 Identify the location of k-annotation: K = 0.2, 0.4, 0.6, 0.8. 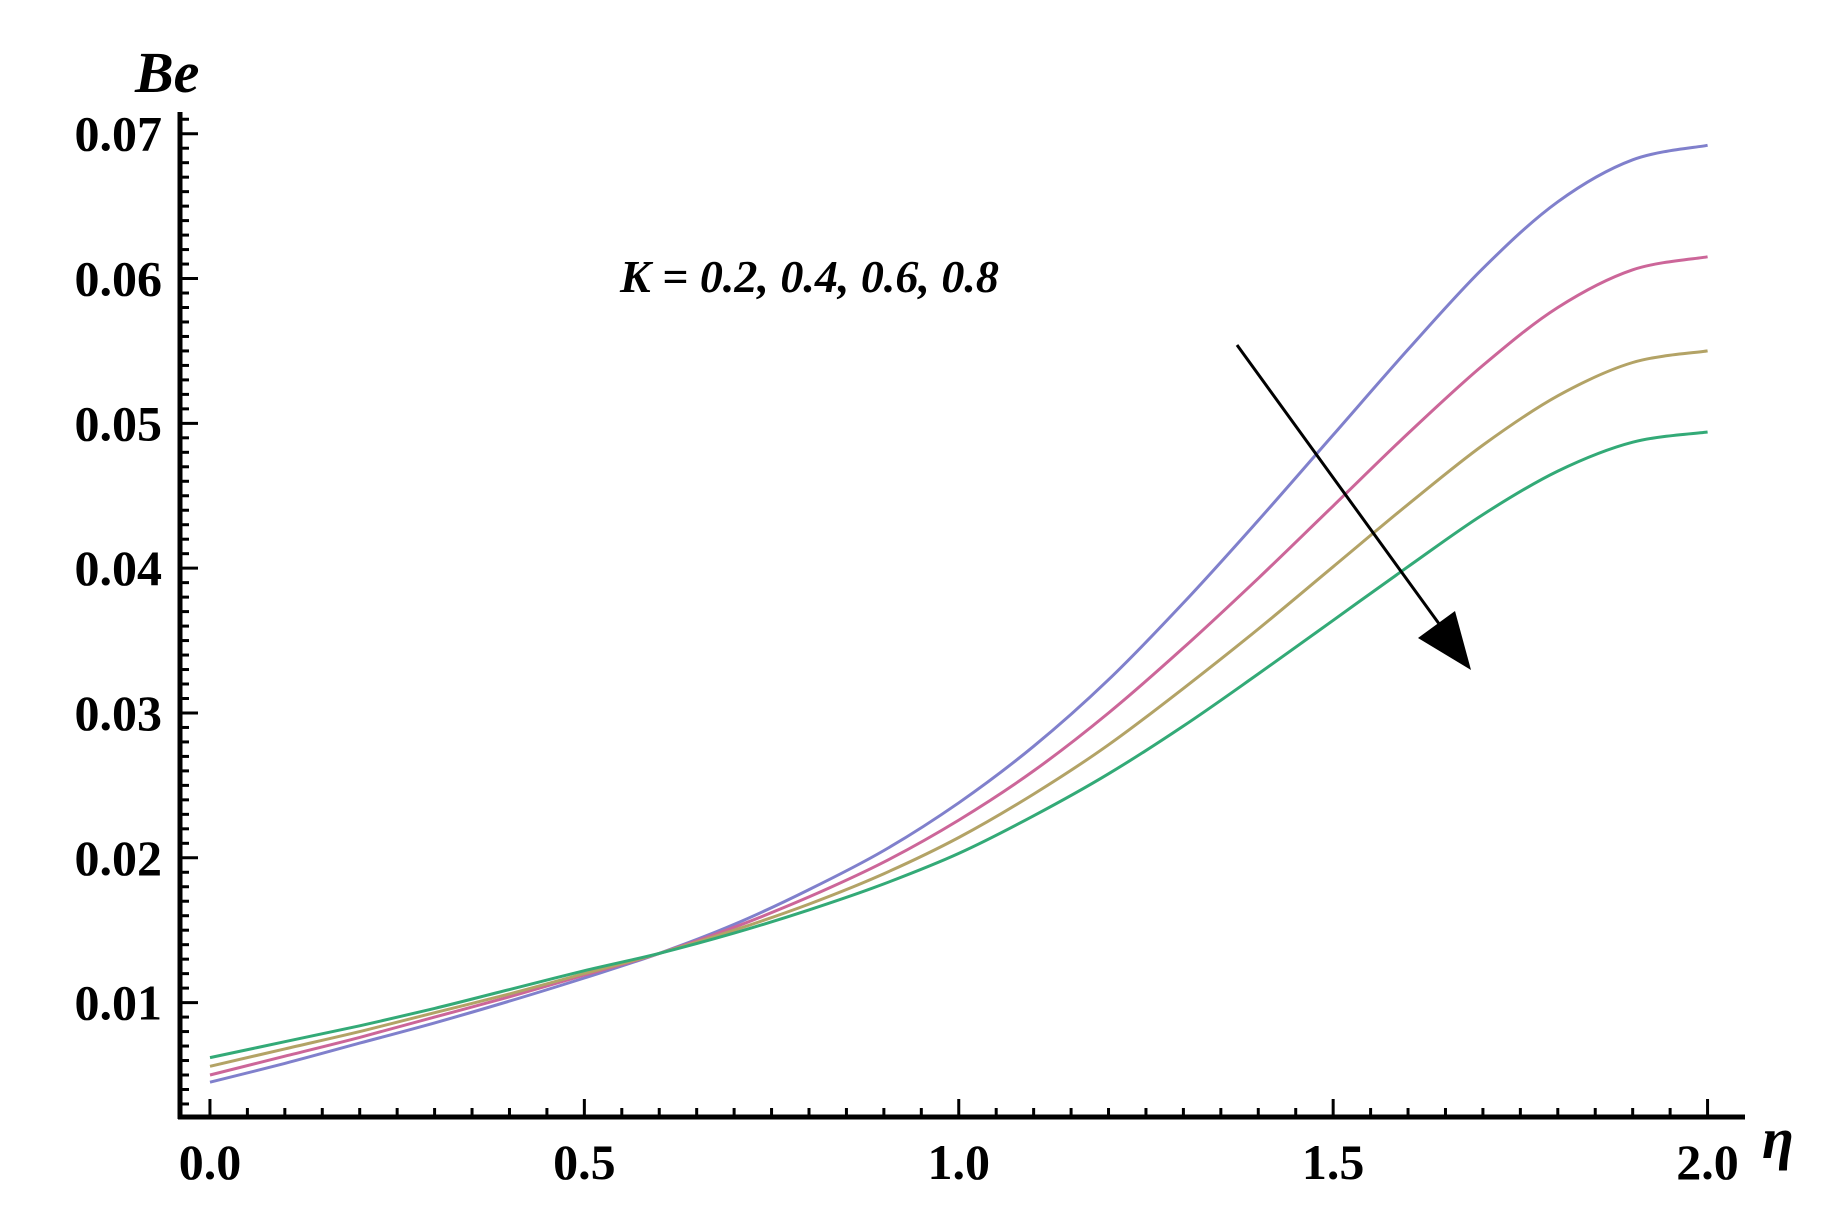
(809, 276).